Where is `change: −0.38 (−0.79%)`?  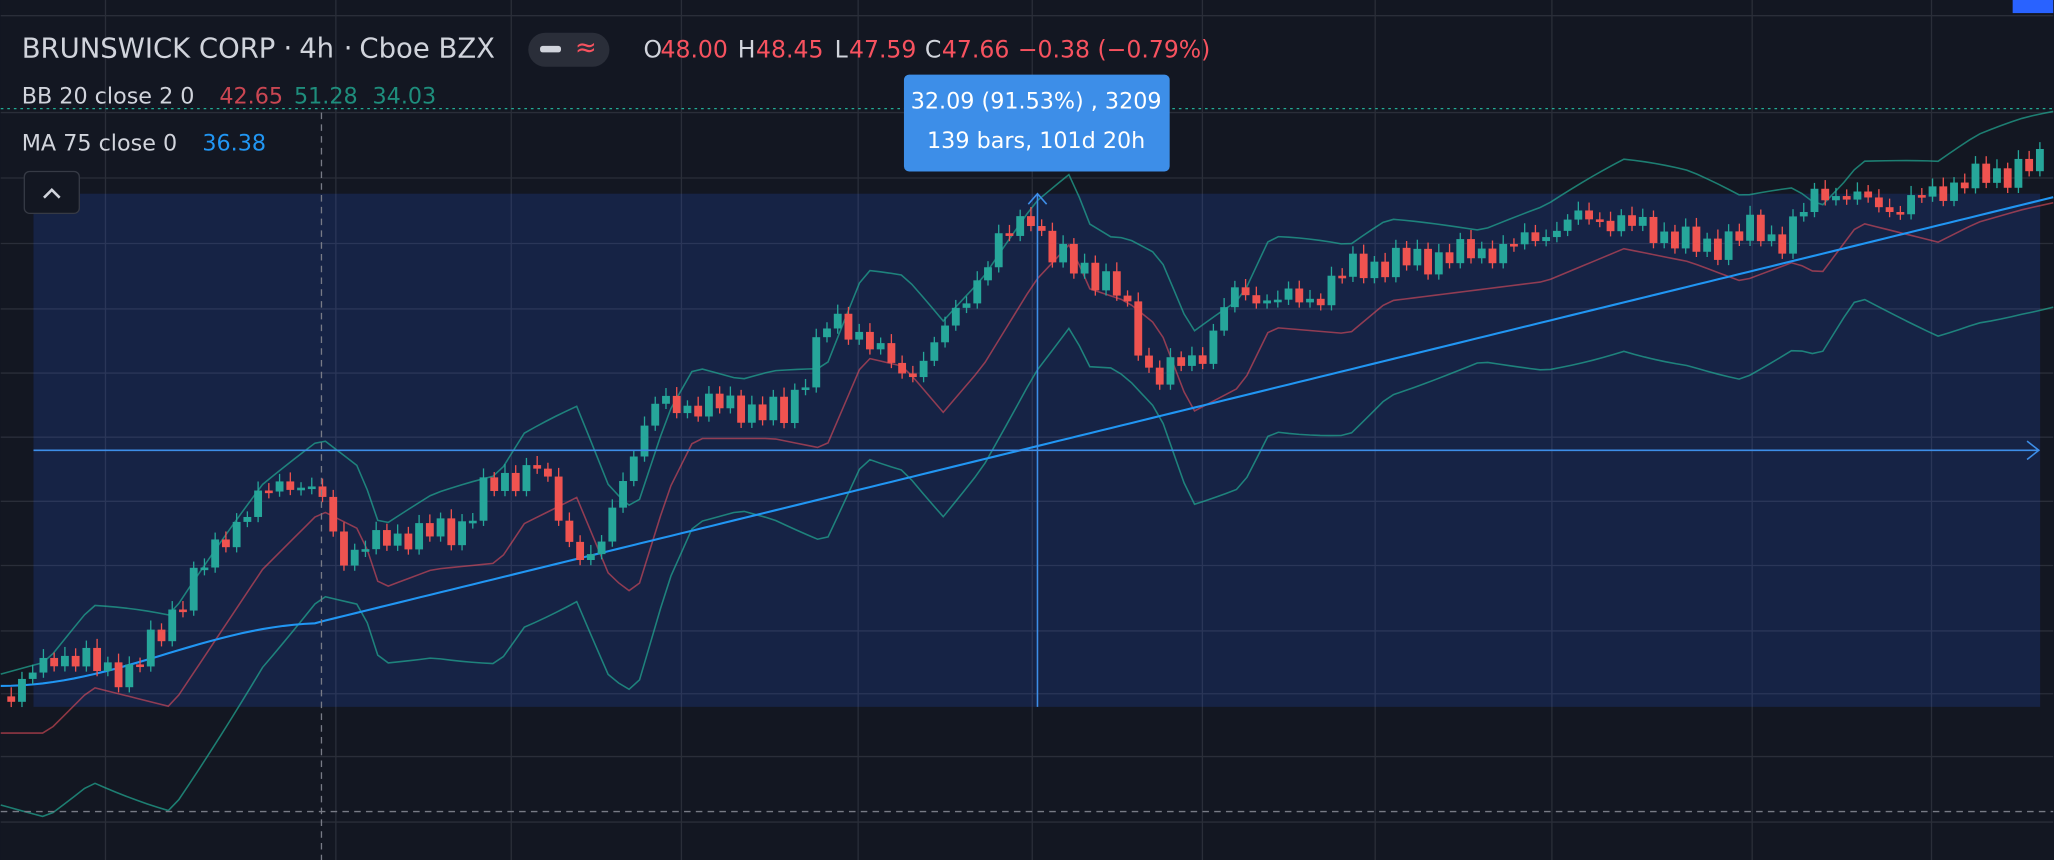 change: −0.38 (−0.79%) is located at coordinates (1114, 50).